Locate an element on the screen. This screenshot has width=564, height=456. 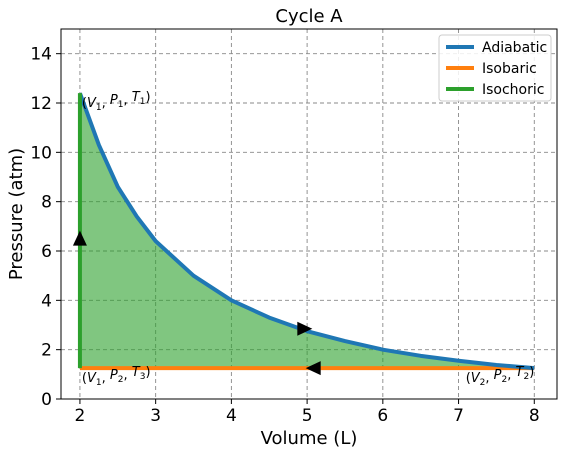
y-tick-label: 6 is located at coordinates (46, 252).